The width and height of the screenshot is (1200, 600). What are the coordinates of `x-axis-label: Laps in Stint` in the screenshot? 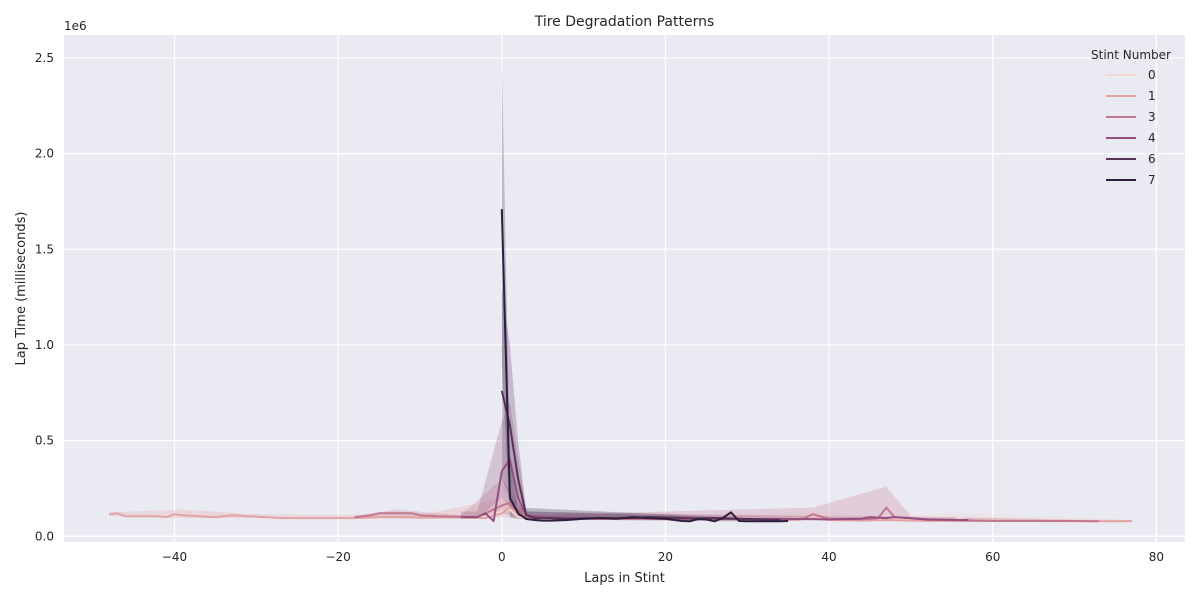 It's located at (624, 578).